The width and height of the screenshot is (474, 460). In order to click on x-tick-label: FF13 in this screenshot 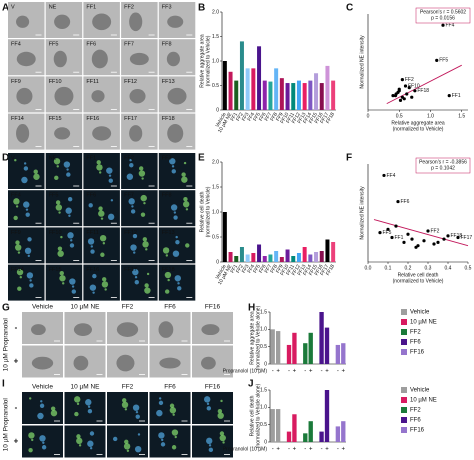, I will do `click(302, 117)`.